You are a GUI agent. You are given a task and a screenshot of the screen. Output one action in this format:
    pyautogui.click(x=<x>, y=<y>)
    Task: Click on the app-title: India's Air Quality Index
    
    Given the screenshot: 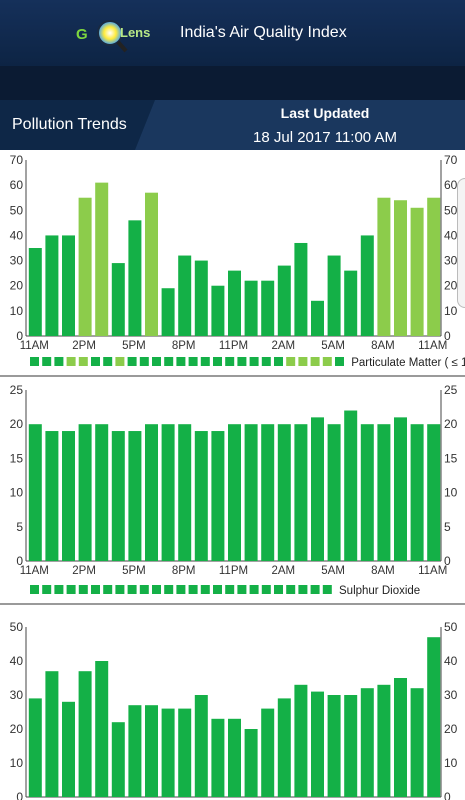 What is the action you would take?
    pyautogui.click(x=263, y=32)
    